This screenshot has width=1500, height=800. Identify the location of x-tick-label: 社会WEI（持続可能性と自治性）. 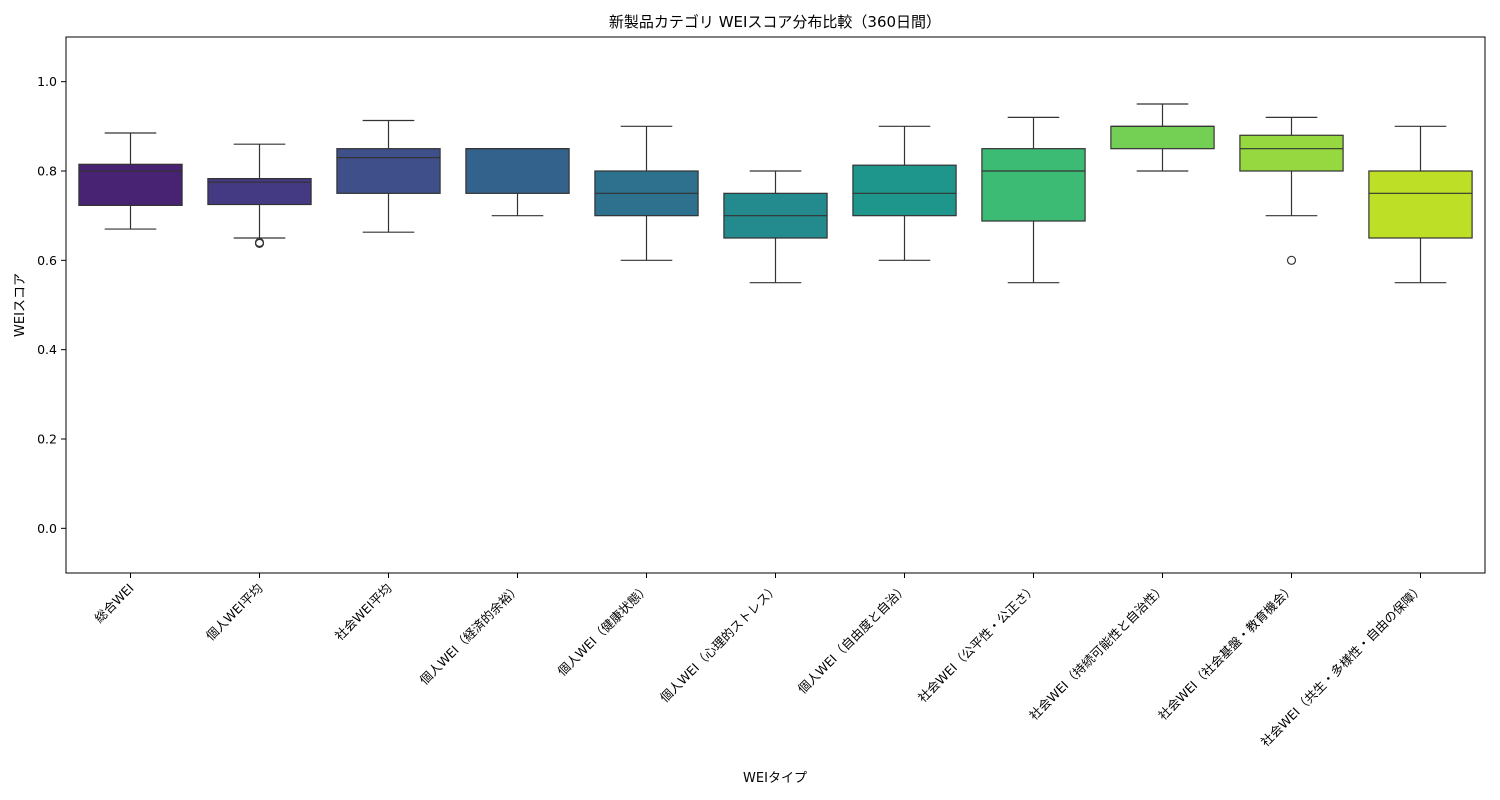
(1097, 652).